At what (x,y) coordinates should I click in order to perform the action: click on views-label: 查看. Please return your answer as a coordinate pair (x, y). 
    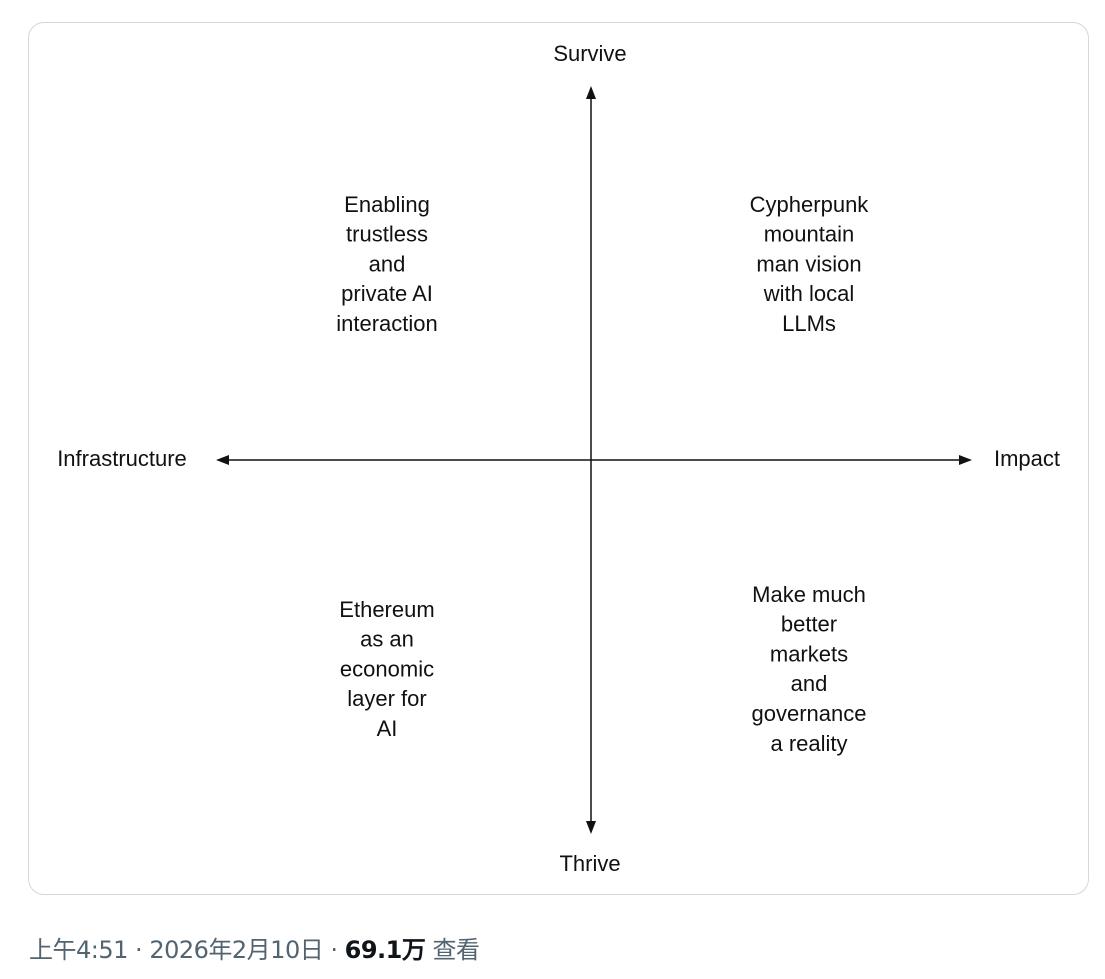
    Looking at the image, I should click on (456, 950).